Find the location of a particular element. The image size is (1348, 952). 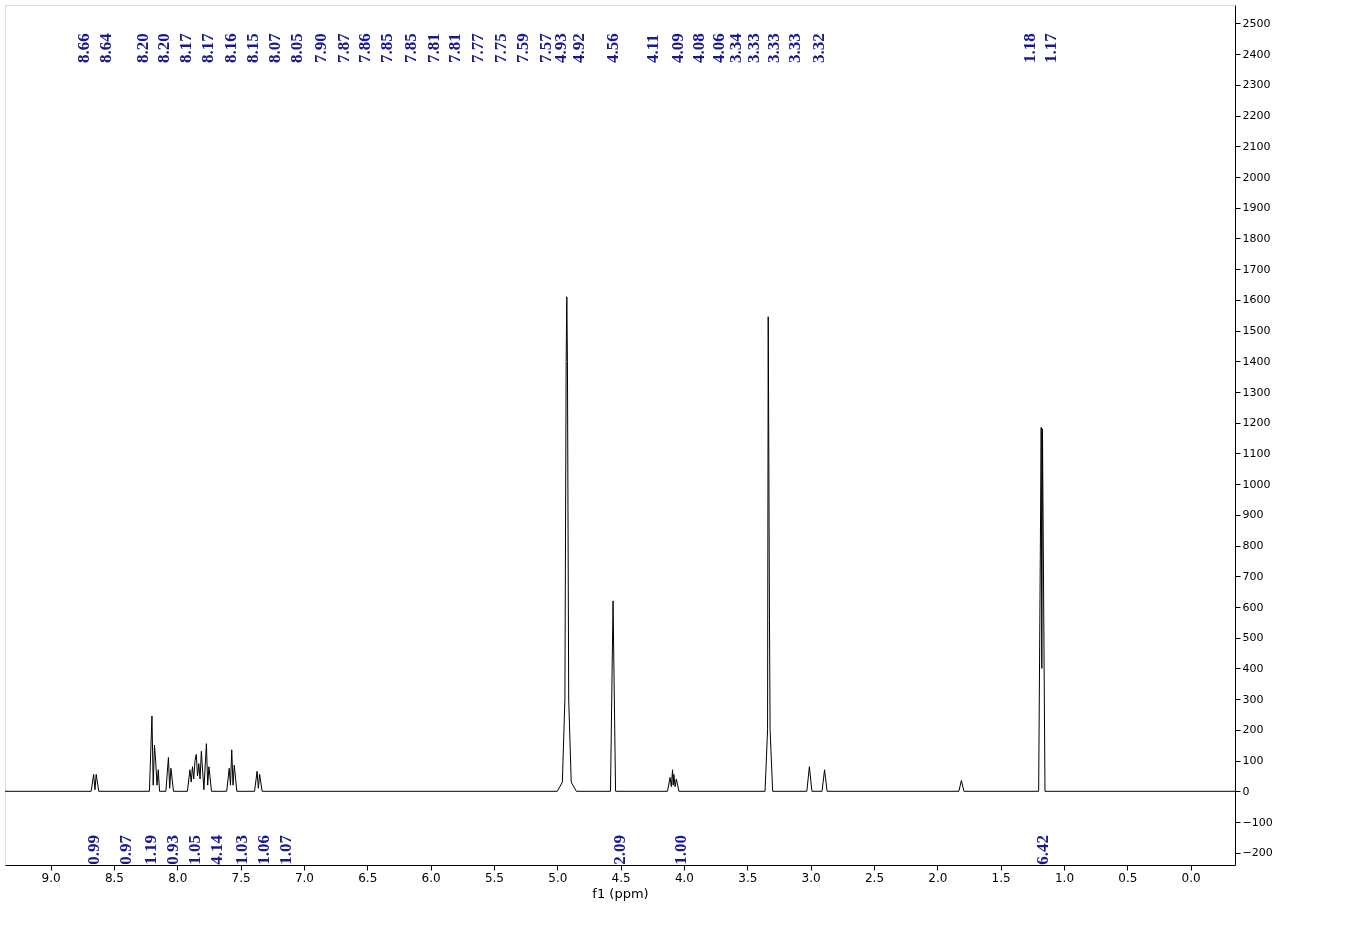

x-tick-label: 9.0 is located at coordinates (51, 877).